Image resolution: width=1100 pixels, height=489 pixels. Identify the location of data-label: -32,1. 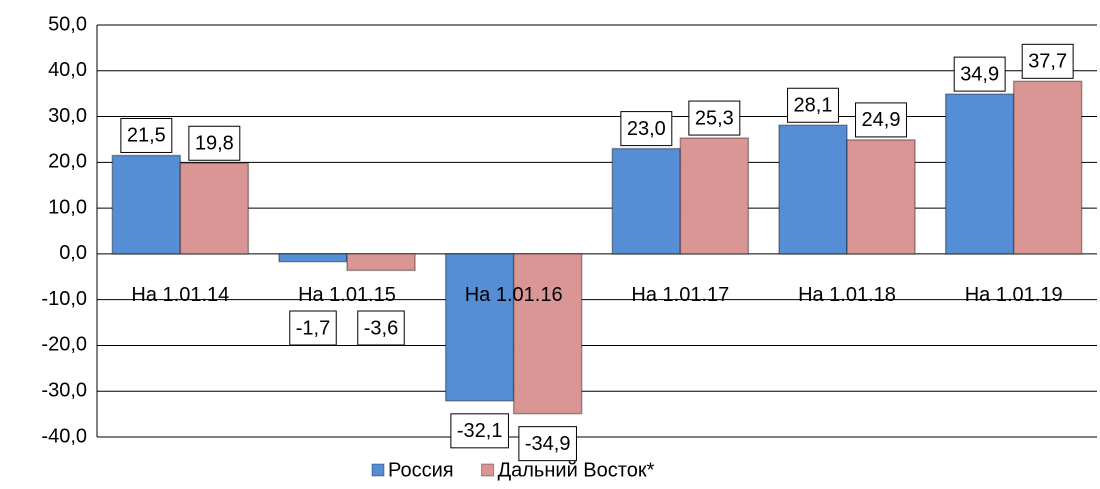
(480, 431).